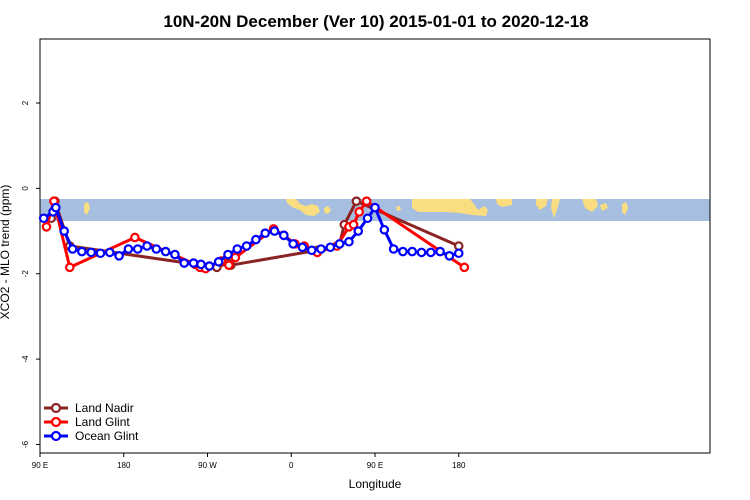 This screenshot has width=750, height=500. I want to click on legend-entry-ocean-glint: Ocean Glint, so click(91, 436).